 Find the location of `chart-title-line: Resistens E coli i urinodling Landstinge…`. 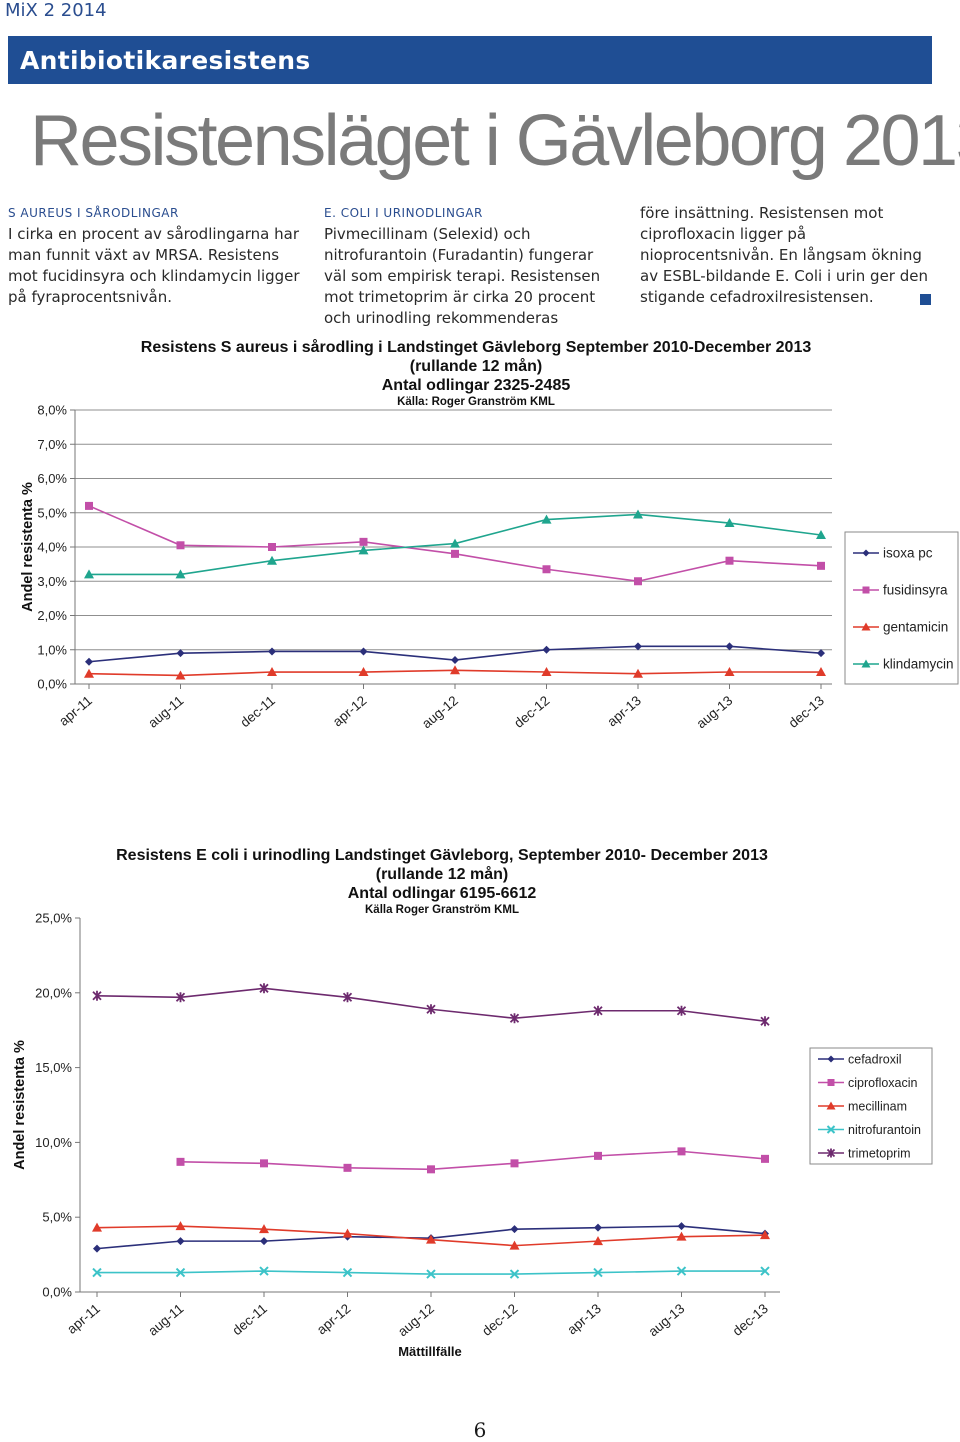

chart-title-line: Resistens E coli i urinodling Landstinge… is located at coordinates (442, 855).